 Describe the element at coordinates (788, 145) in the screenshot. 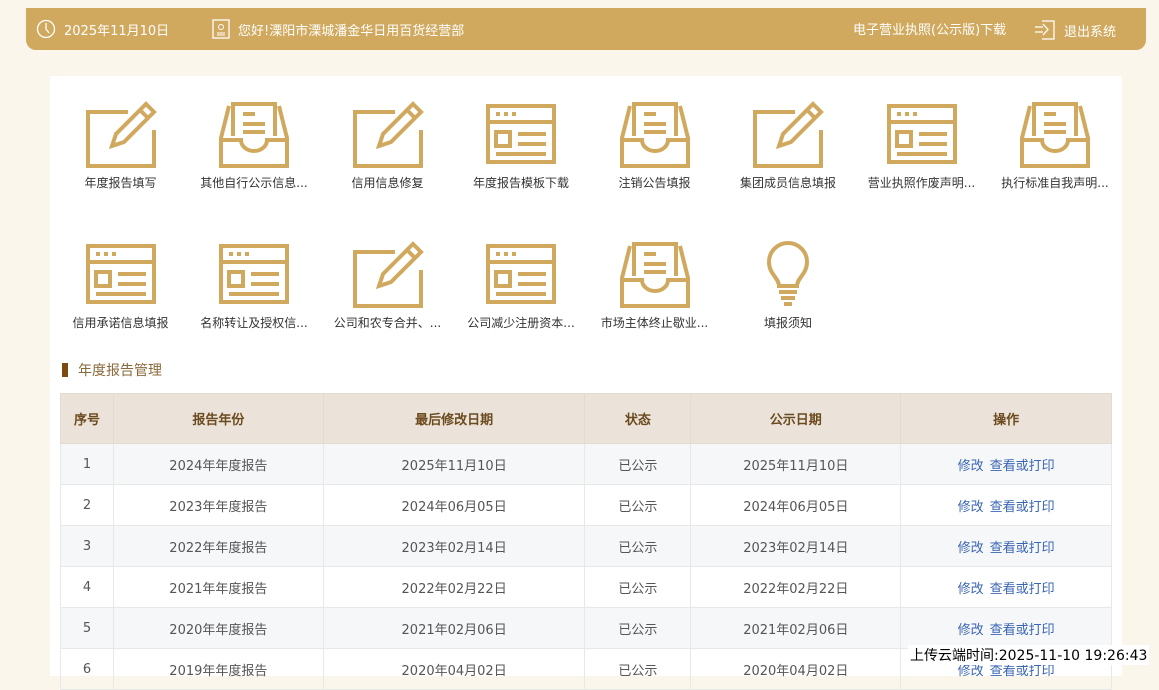

I see `tile-pencil: 集团成员信息填报` at that location.